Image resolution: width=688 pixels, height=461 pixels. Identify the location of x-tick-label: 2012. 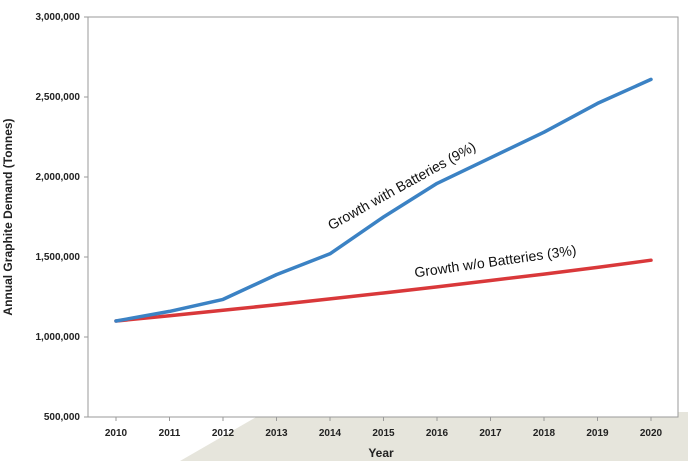
(223, 433).